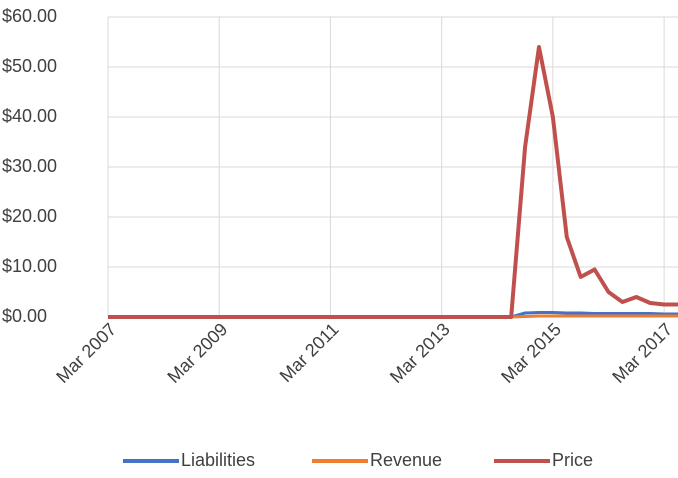  What do you see at coordinates (86, 353) in the screenshot?
I see `x-tick-label: Mar 2007` at bounding box center [86, 353].